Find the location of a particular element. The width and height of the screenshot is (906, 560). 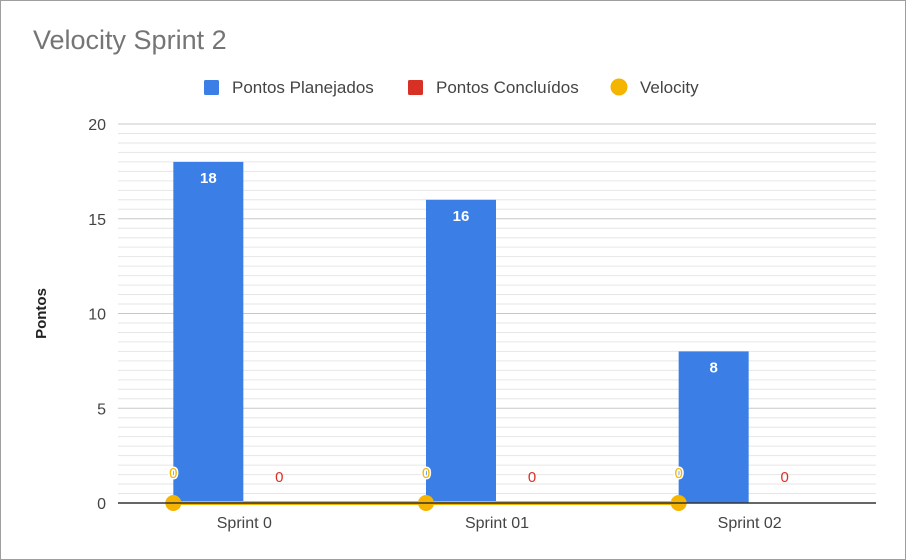

bar-label-pontos-planejados: 16 is located at coordinates (461, 216).